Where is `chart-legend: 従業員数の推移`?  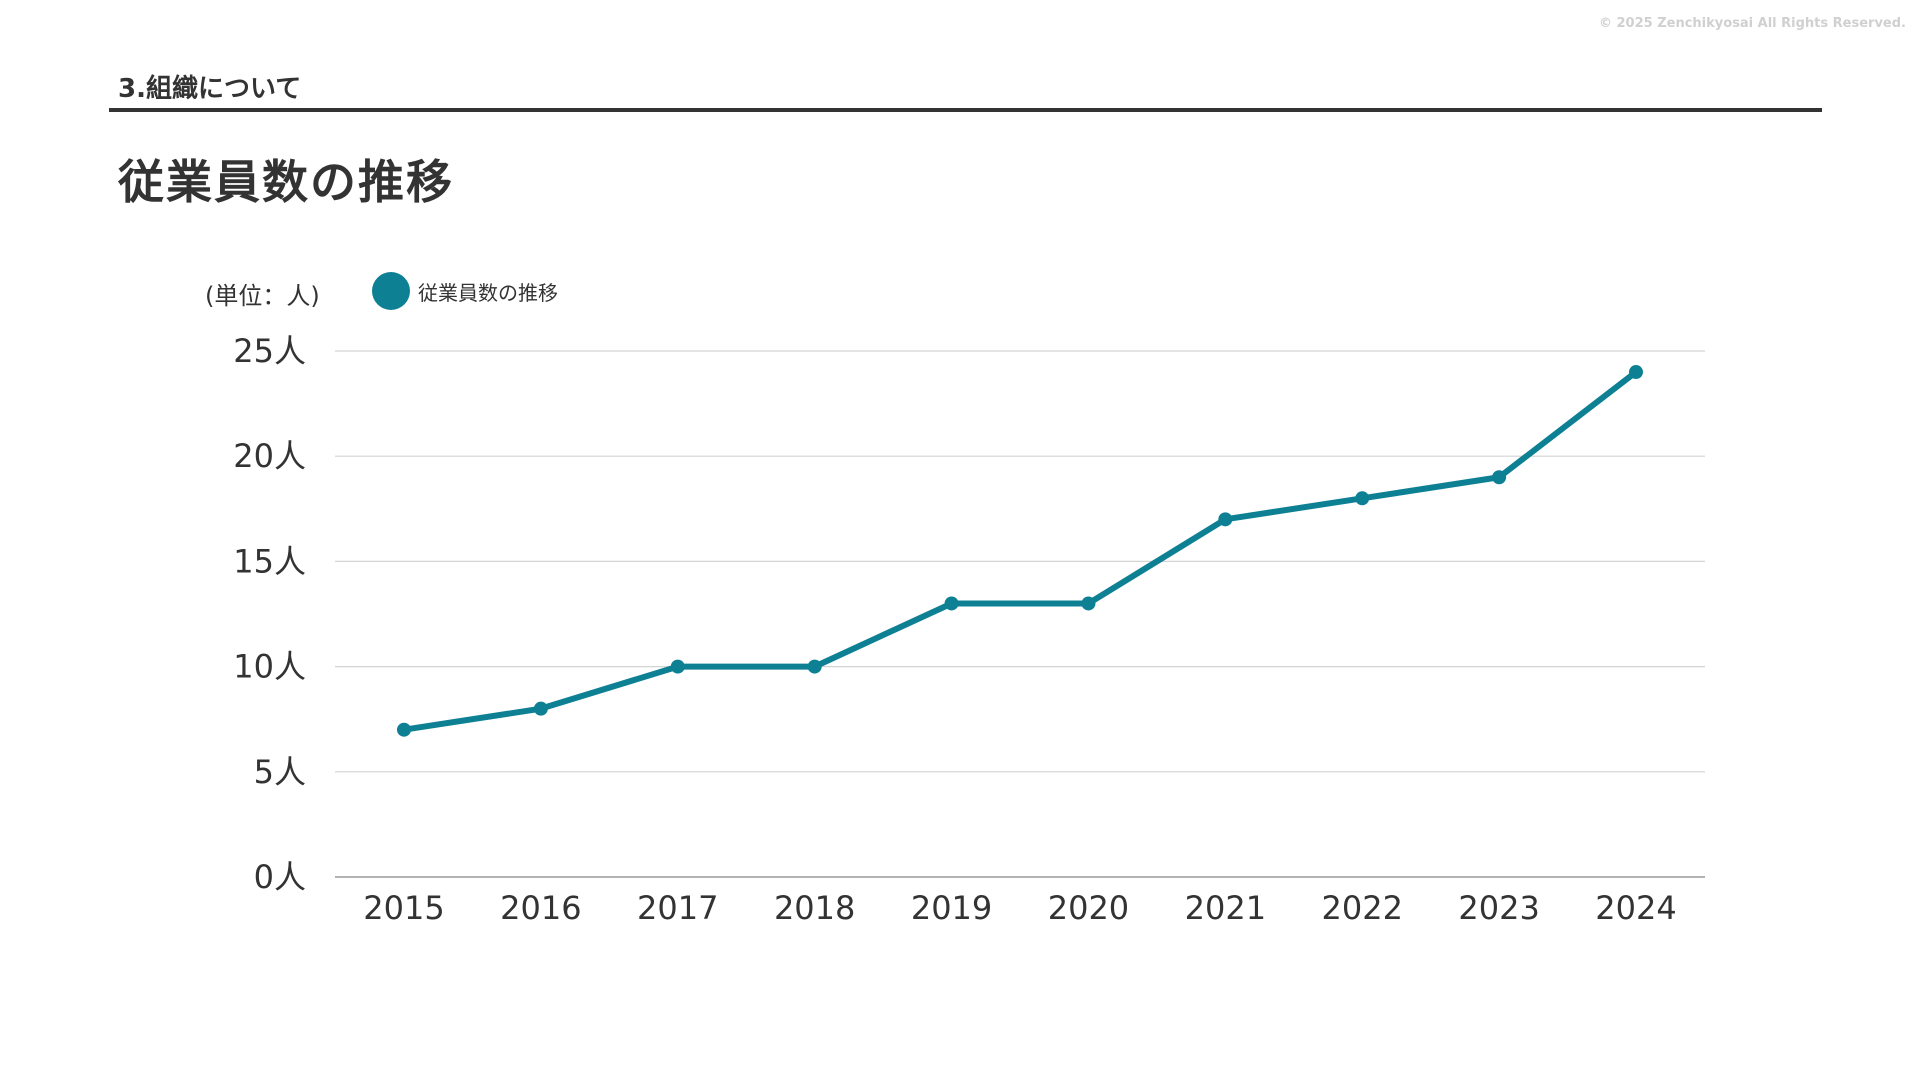 chart-legend: 従業員数の推移 is located at coordinates (465, 291).